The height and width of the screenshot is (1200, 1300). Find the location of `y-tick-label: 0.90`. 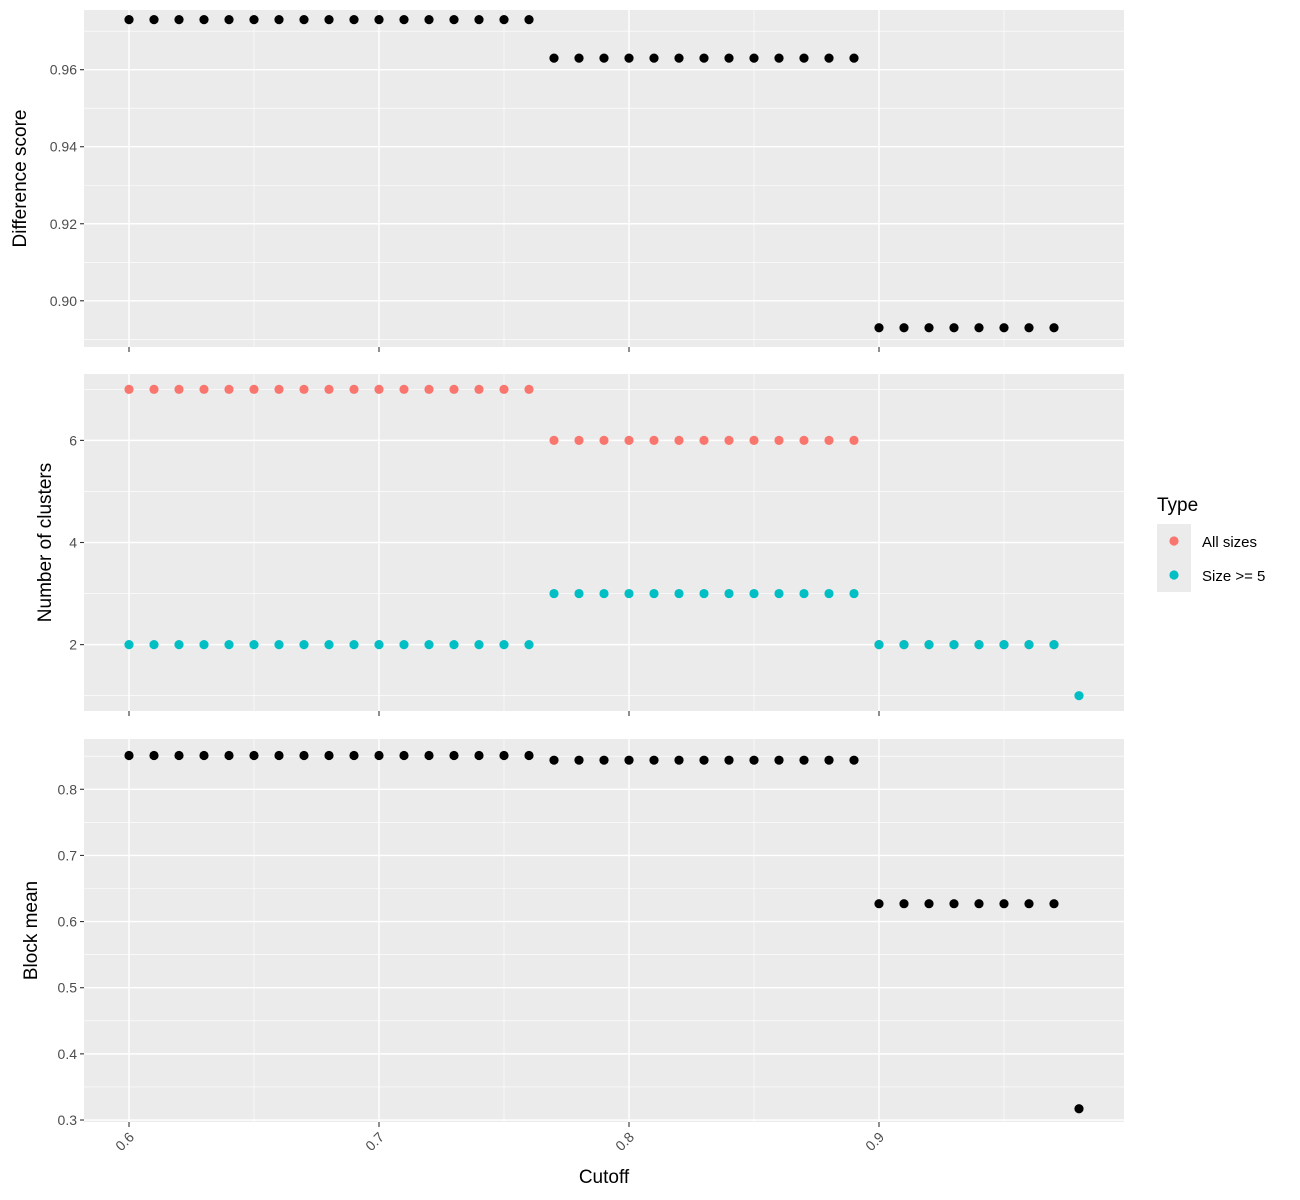

y-tick-label: 0.90 is located at coordinates (63, 301).